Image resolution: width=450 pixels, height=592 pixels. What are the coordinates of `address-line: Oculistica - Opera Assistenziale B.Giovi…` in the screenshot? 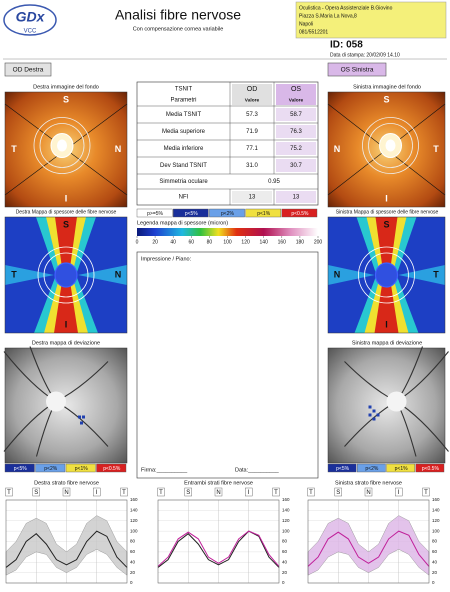 It's located at (346, 8).